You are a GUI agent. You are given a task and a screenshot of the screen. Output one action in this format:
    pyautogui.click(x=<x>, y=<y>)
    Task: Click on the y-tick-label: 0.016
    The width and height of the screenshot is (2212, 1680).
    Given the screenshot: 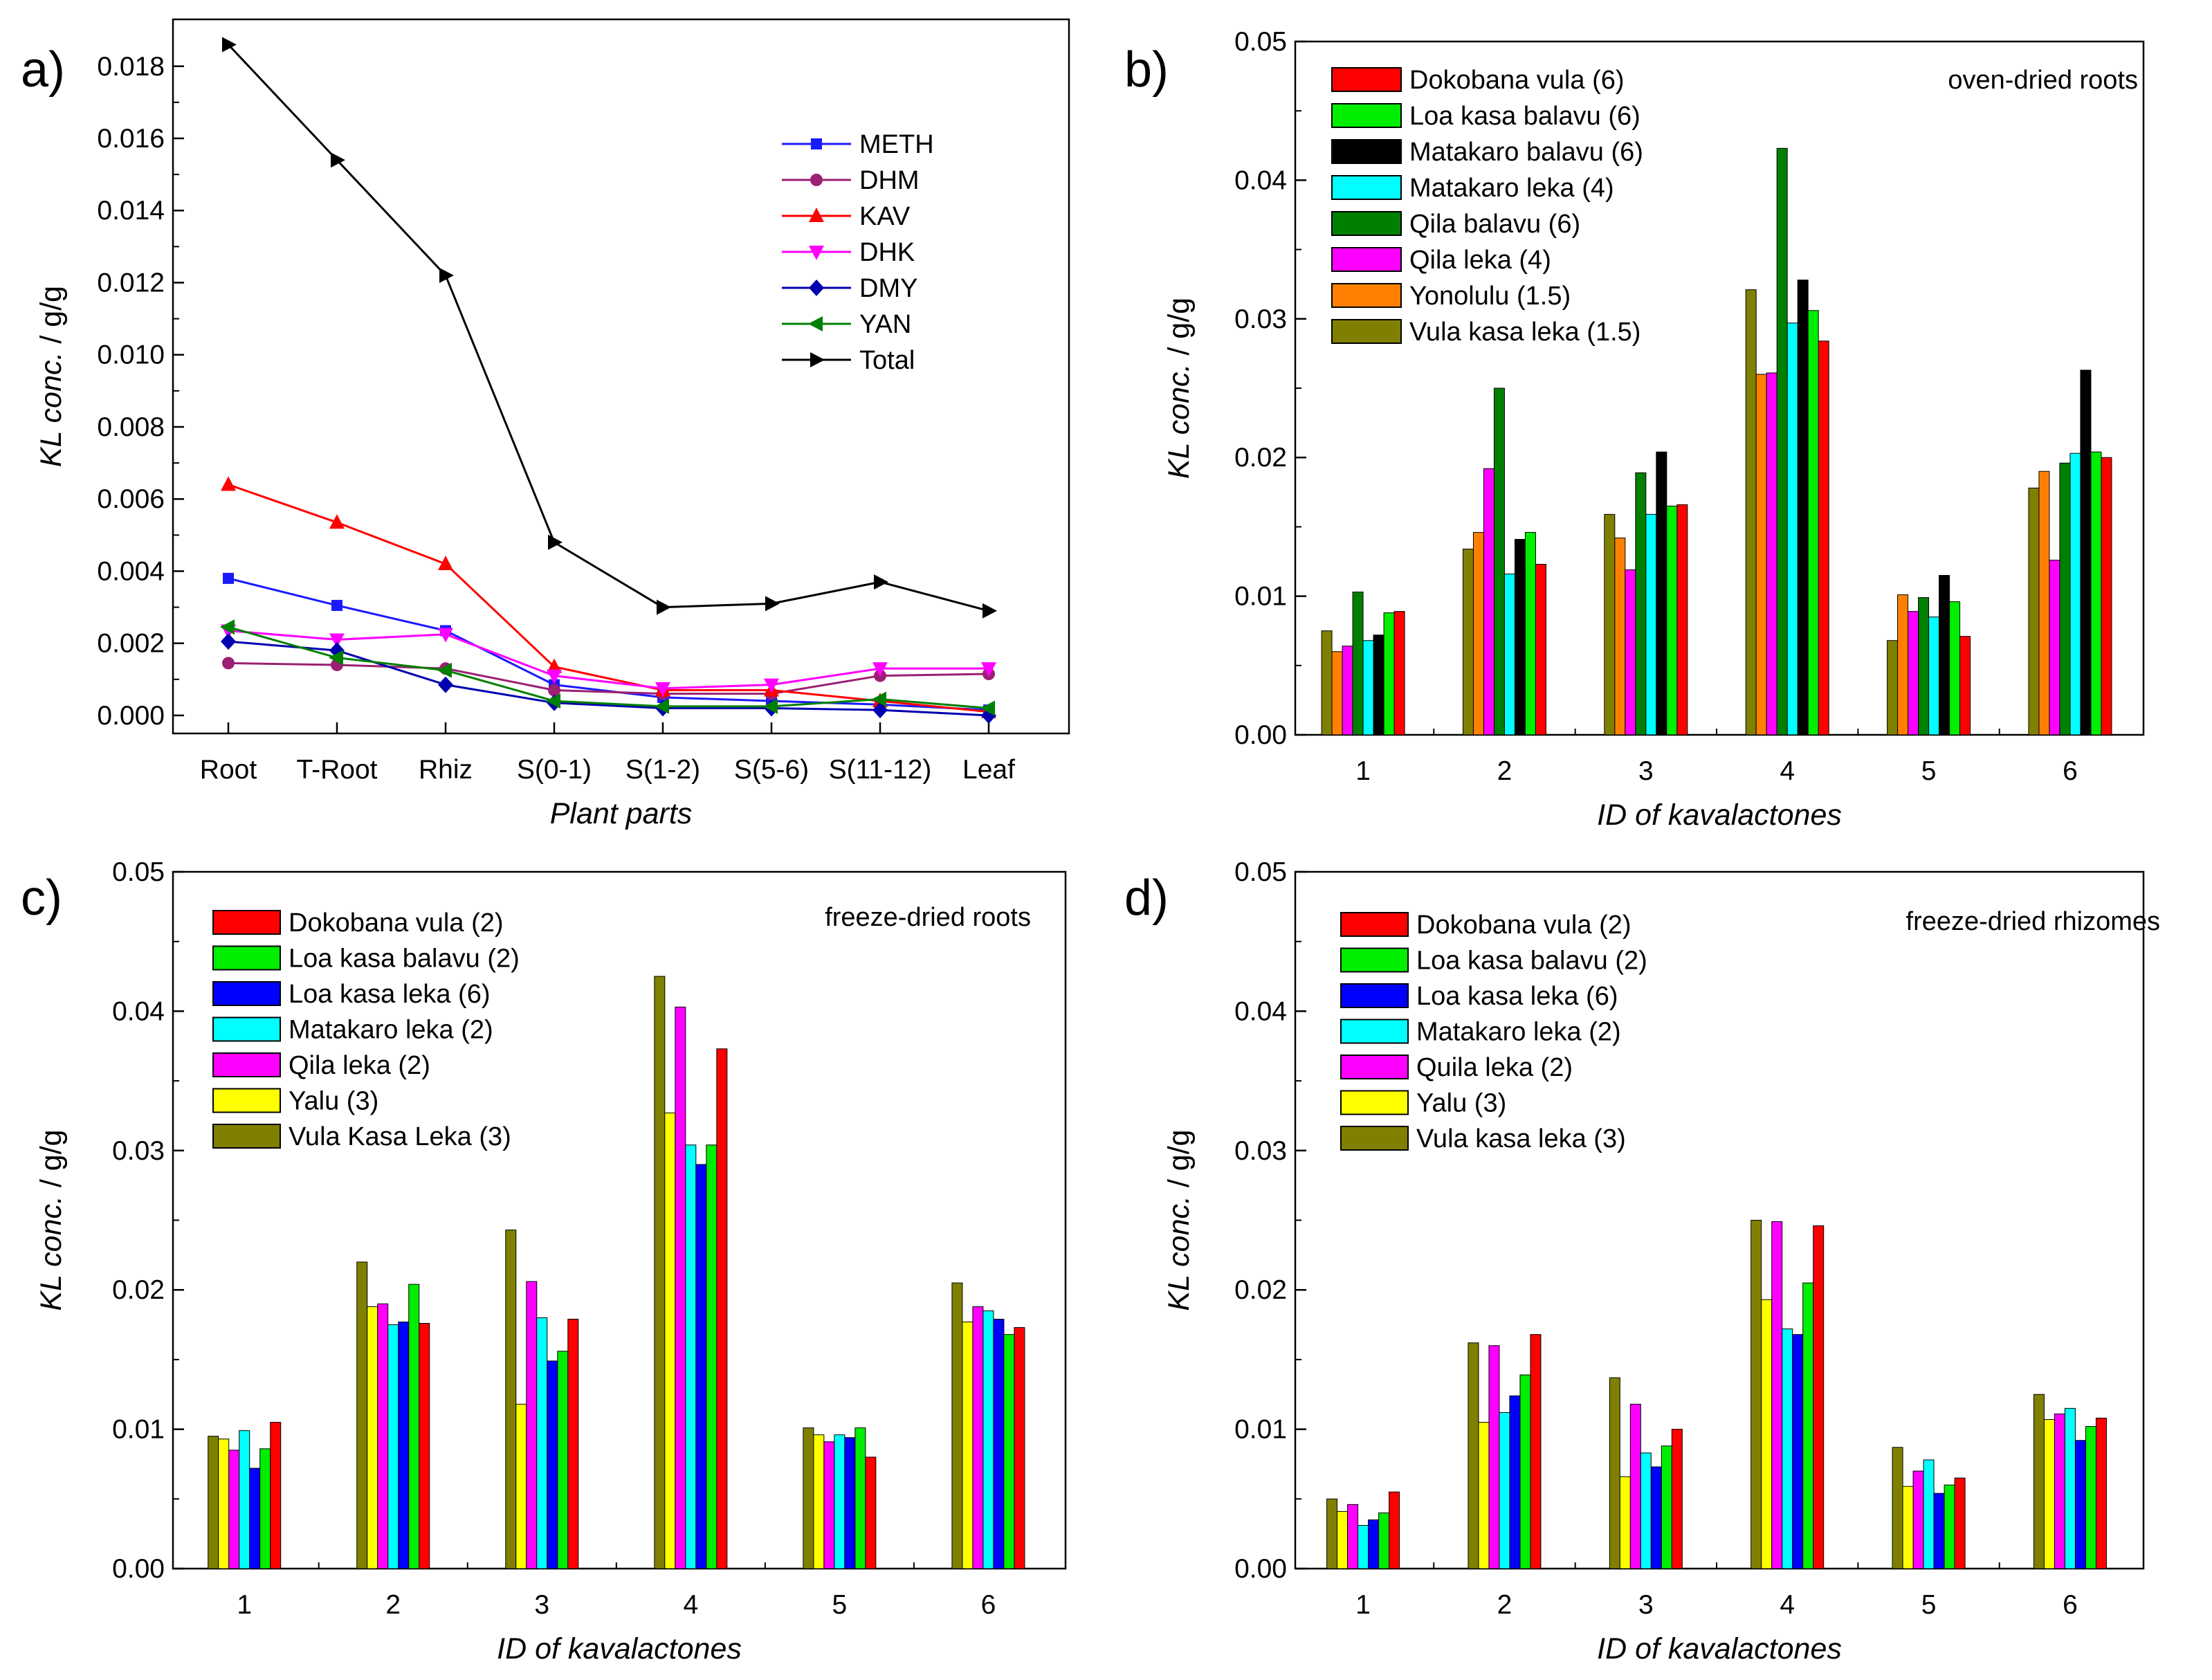 What is the action you would take?
    pyautogui.click(x=131, y=139)
    